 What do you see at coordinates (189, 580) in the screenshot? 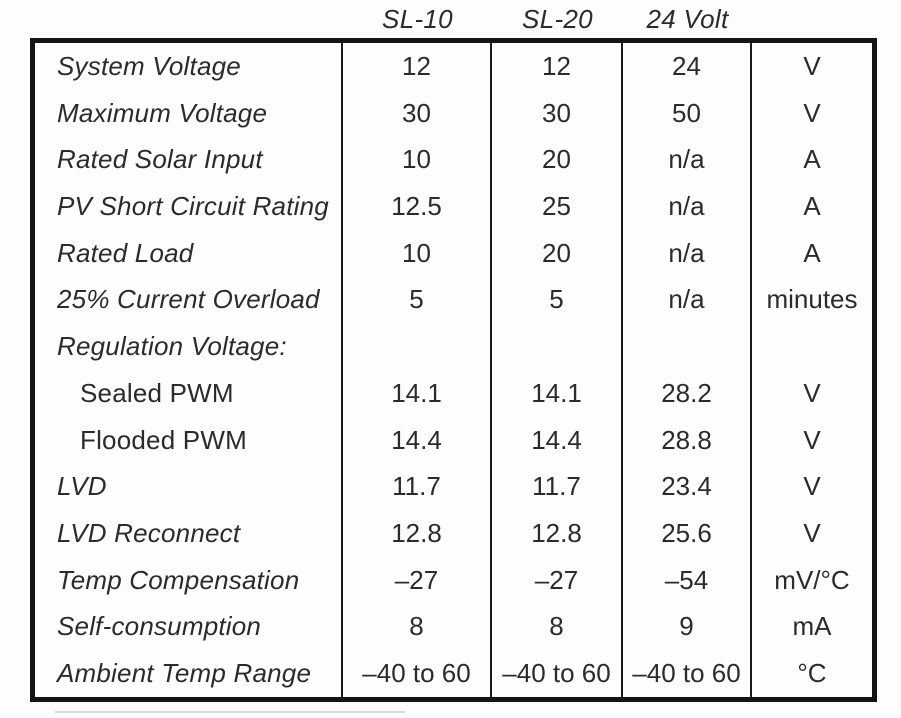
I see `row-label: Temp Compensation` at bounding box center [189, 580].